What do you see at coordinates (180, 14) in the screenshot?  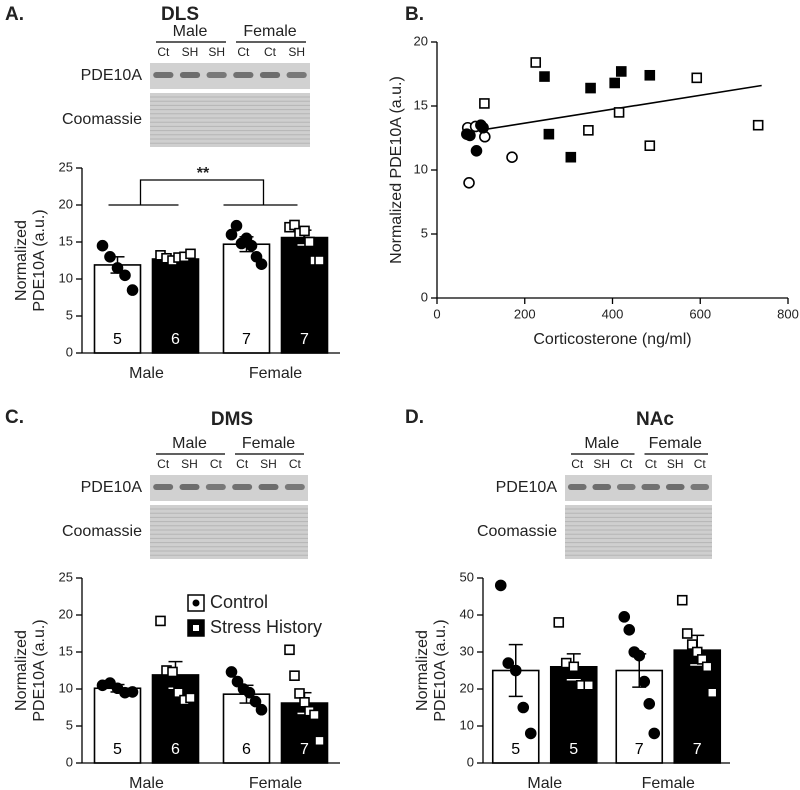 I see `chart-title: DLS` at bounding box center [180, 14].